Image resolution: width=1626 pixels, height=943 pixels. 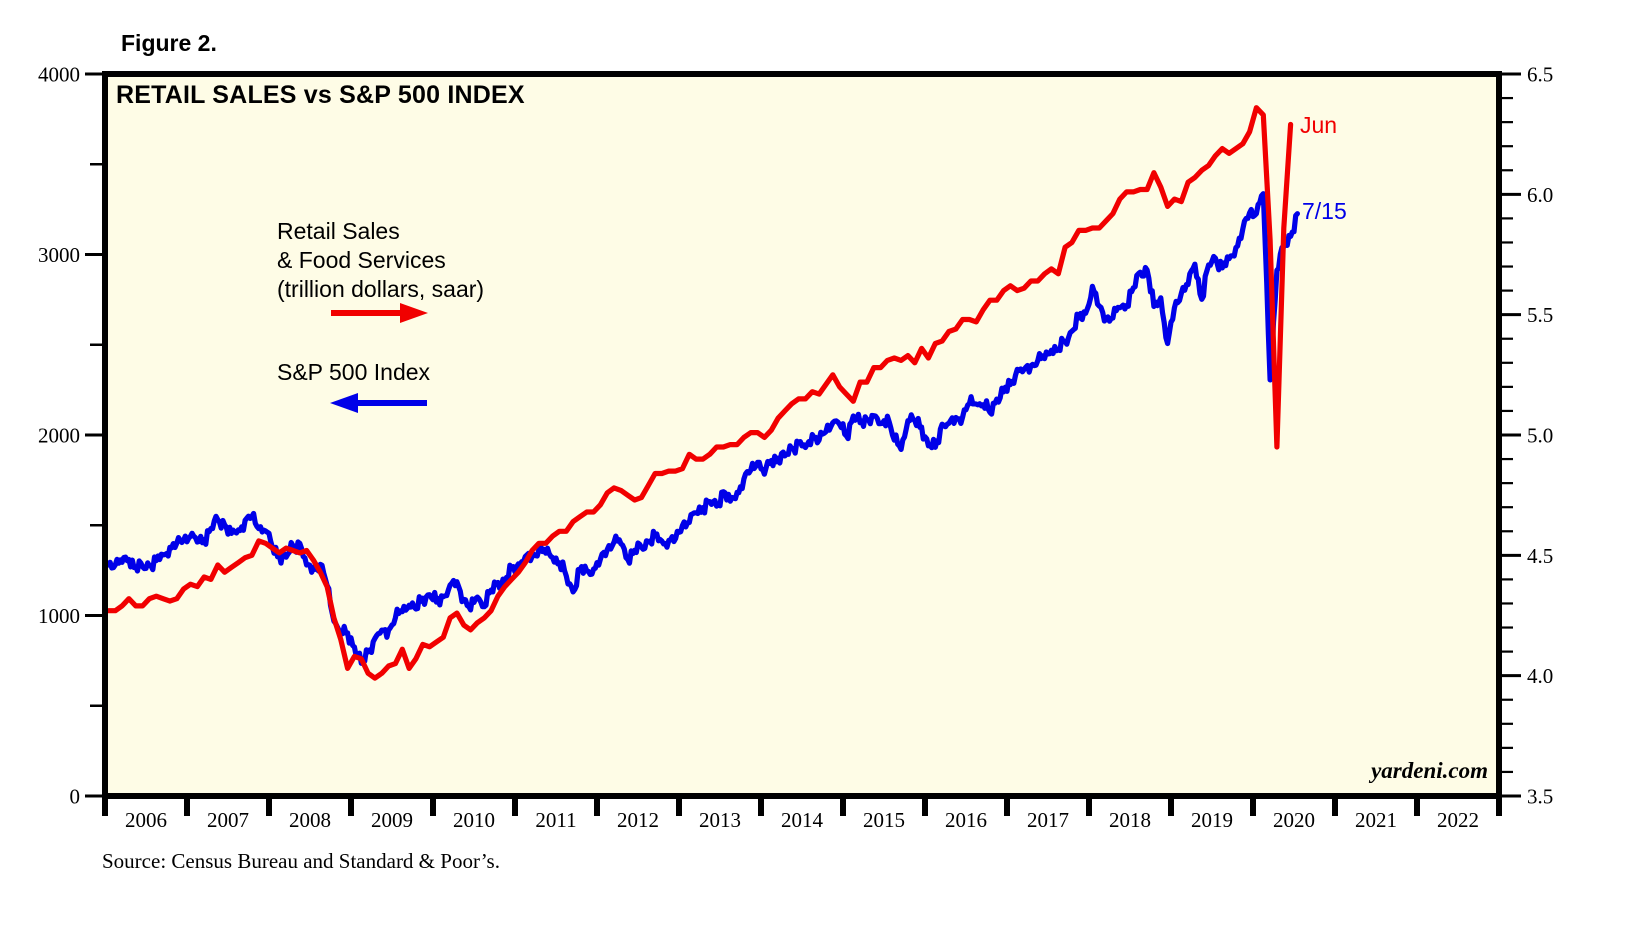 What do you see at coordinates (802, 820) in the screenshot?
I see `year-label: 2014` at bounding box center [802, 820].